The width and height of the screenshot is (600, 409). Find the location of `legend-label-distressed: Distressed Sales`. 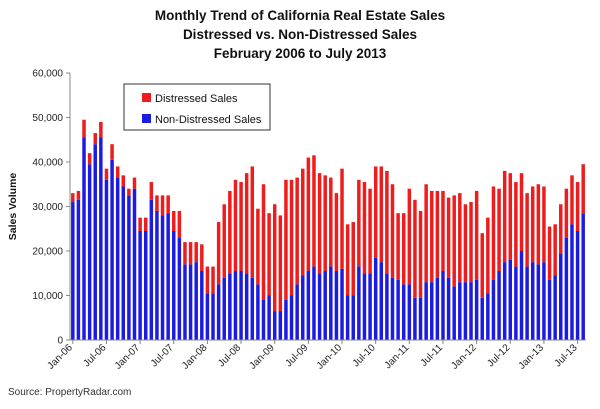

legend-label-distressed: Distressed Sales is located at coordinates (196, 99).